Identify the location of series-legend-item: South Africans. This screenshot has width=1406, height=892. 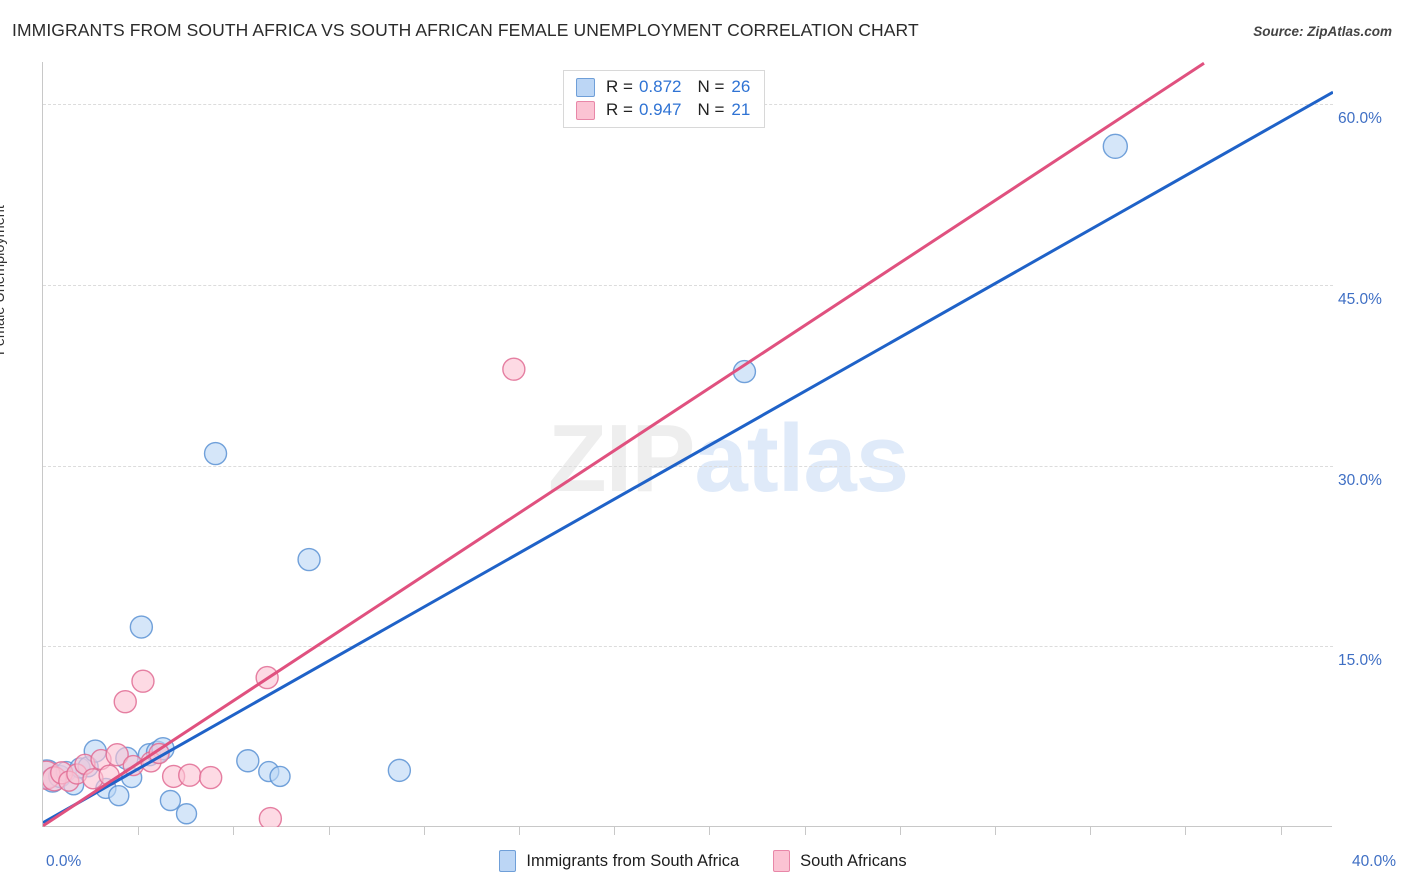
(840, 861).